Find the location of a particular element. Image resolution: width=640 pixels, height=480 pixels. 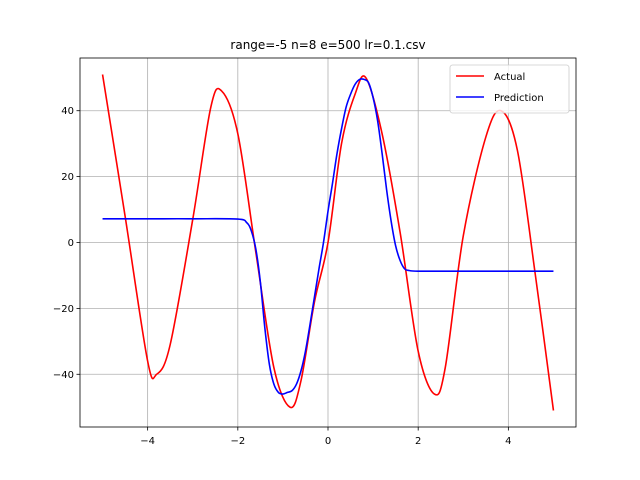

y-tick-label: −20 is located at coordinates (63, 309).